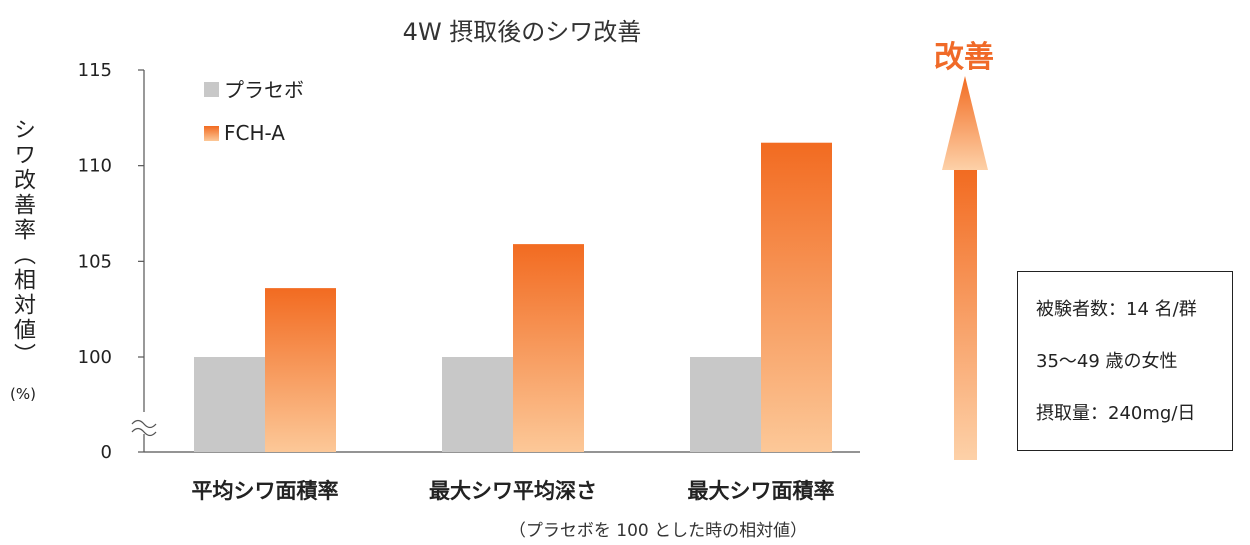  Describe the element at coordinates (95, 357) in the screenshot. I see `y-tick-label: 100` at that location.